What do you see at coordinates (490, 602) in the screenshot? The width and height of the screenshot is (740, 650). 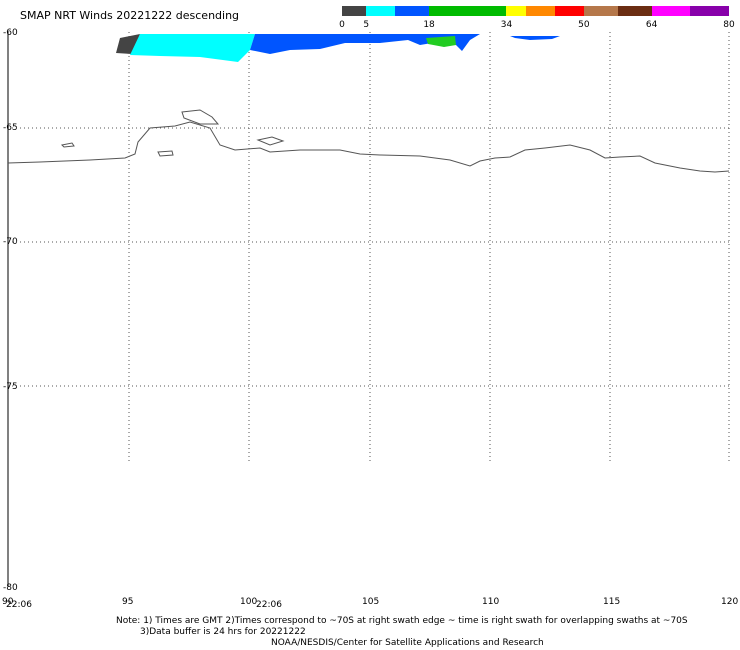 I see `lon-tick-110: 110` at bounding box center [490, 602].